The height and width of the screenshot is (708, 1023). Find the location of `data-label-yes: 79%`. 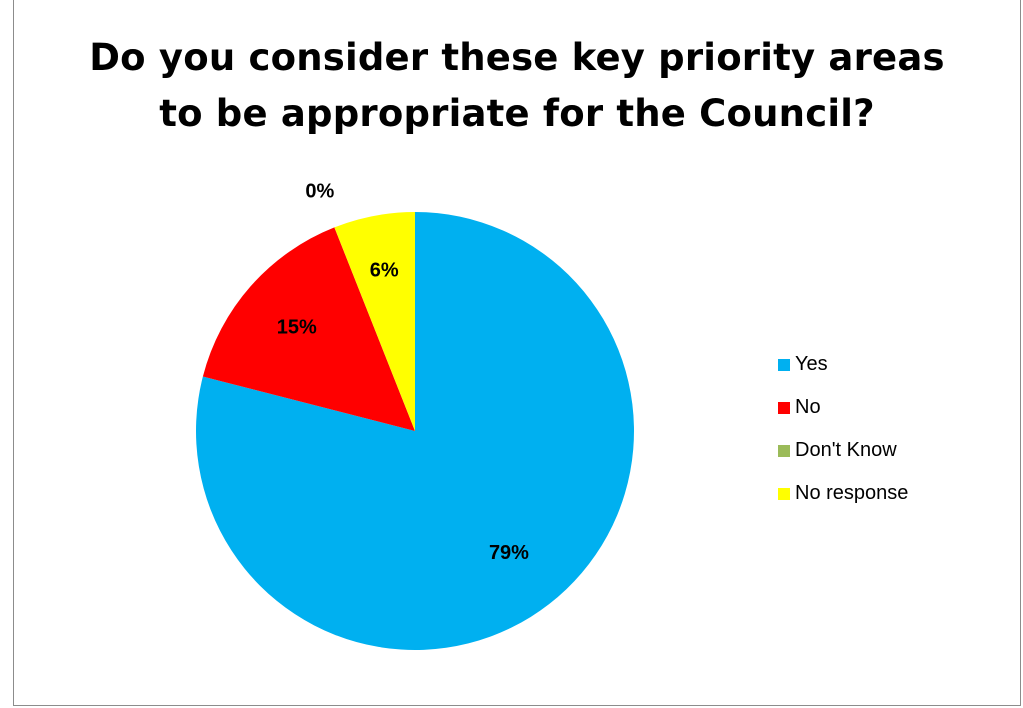

data-label-yes: 79% is located at coordinates (509, 553).